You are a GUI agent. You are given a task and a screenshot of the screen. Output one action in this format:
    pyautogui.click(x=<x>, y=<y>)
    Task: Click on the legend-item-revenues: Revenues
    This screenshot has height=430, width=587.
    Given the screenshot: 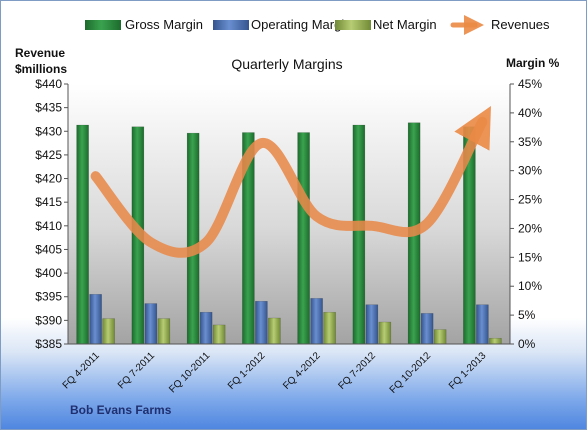 What is the action you would take?
    pyautogui.click(x=500, y=25)
    